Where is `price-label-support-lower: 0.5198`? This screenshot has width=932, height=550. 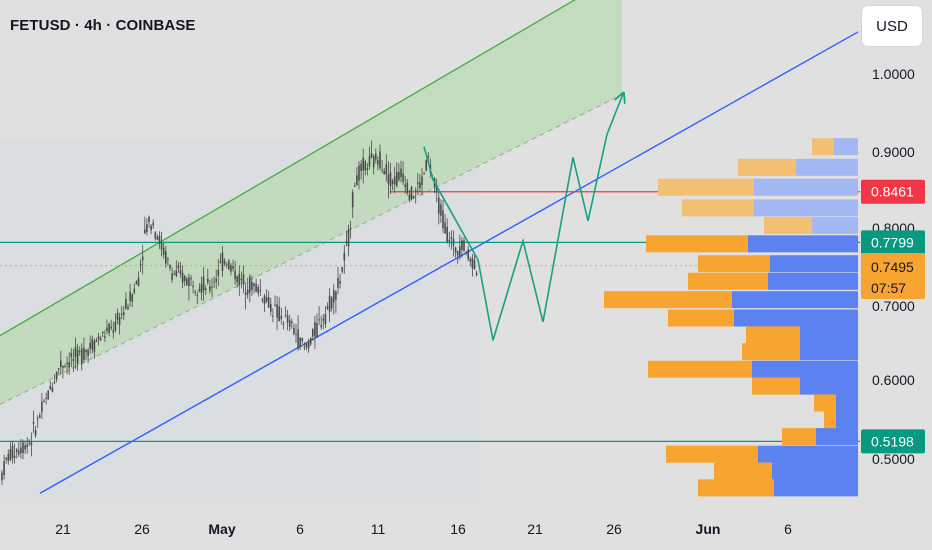
price-label-support-lower: 0.5198 is located at coordinates (892, 441).